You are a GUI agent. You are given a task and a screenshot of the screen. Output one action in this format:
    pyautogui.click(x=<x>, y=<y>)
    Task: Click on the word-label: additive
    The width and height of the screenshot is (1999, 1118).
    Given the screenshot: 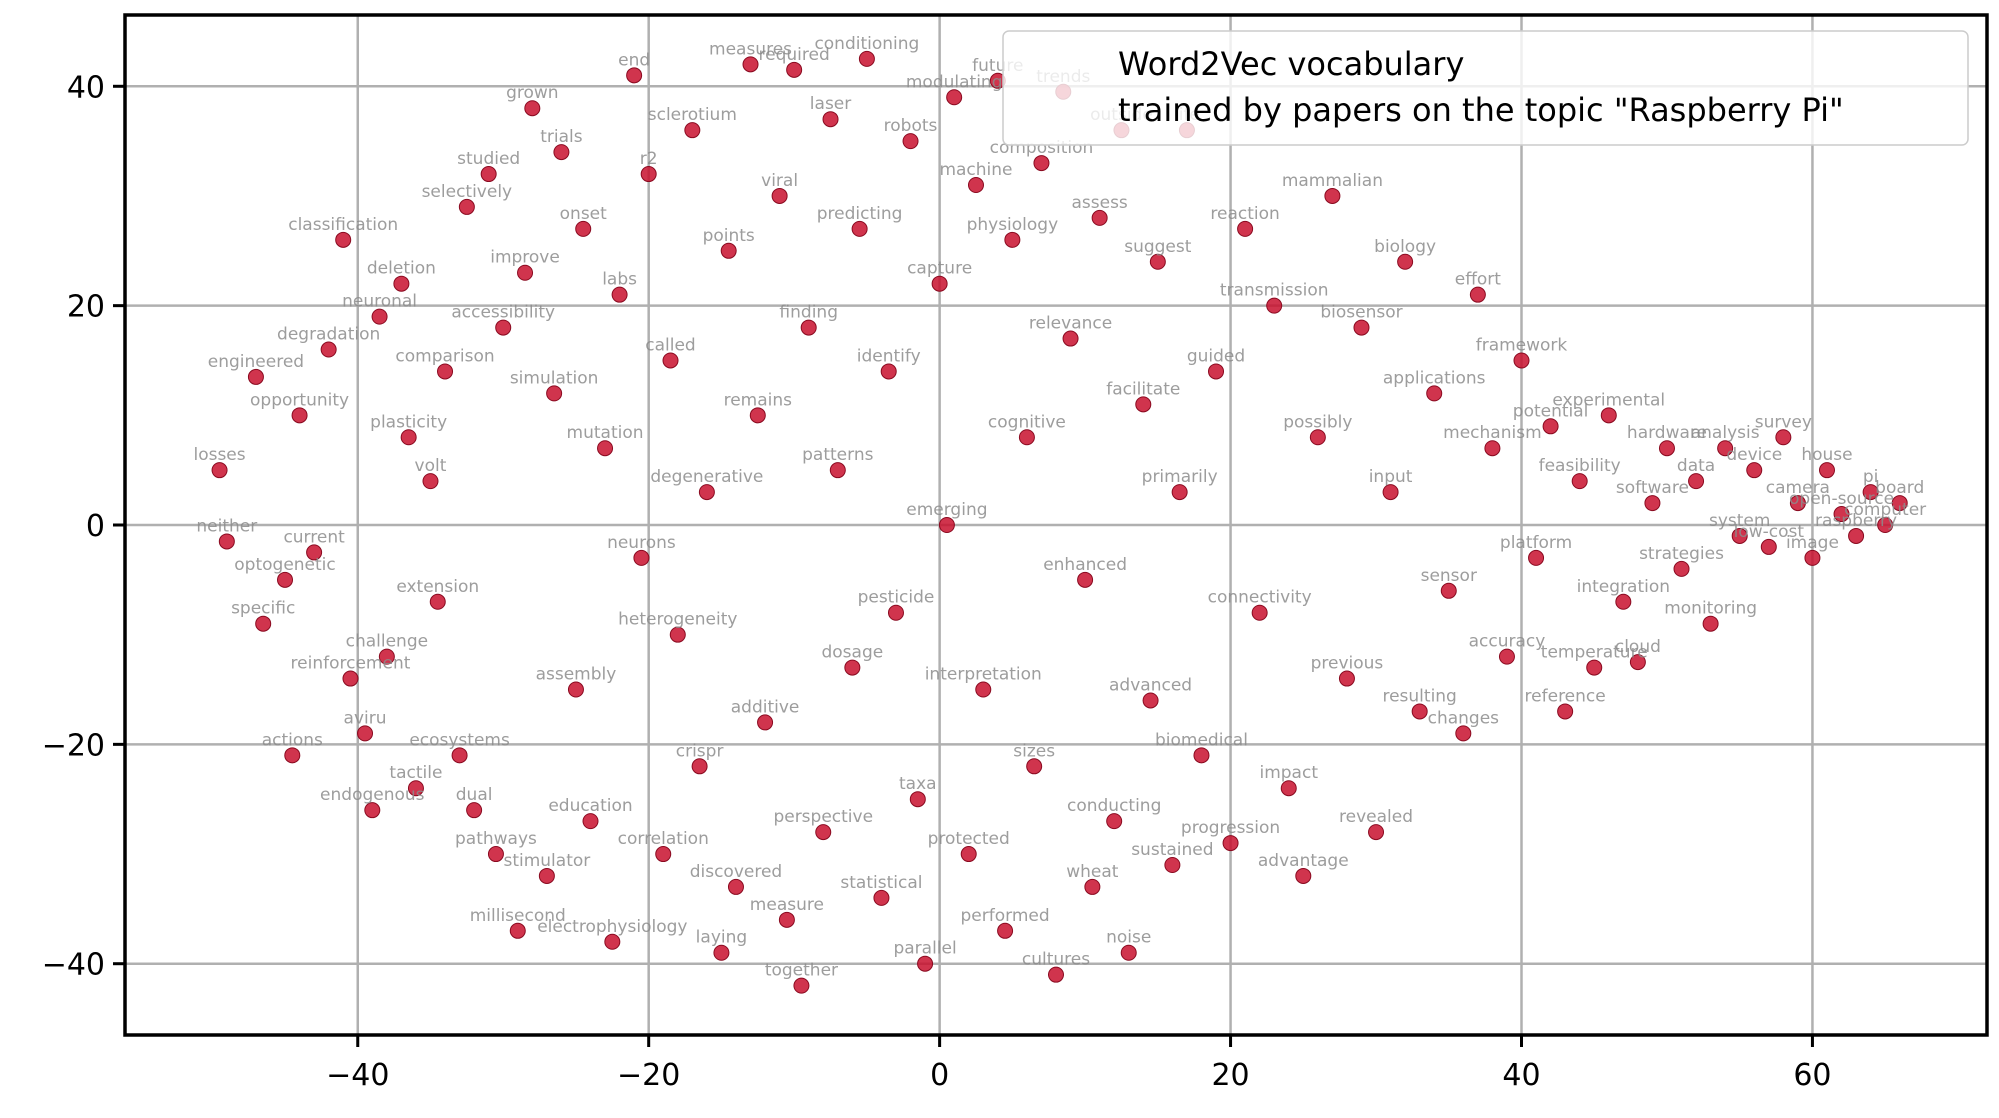 What is the action you would take?
    pyautogui.click(x=765, y=707)
    